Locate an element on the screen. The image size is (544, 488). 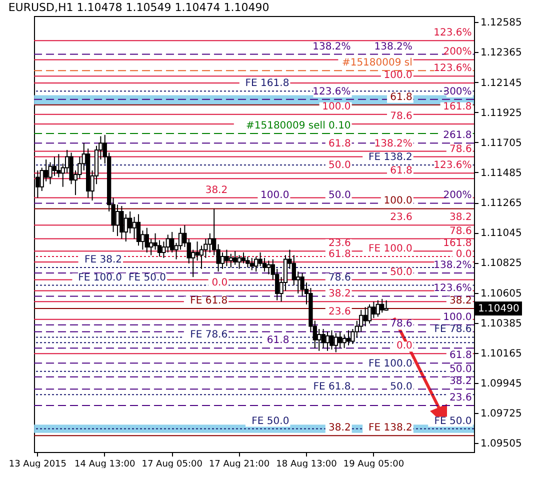
y-tick-label: 1.11045 is located at coordinates (501, 234).